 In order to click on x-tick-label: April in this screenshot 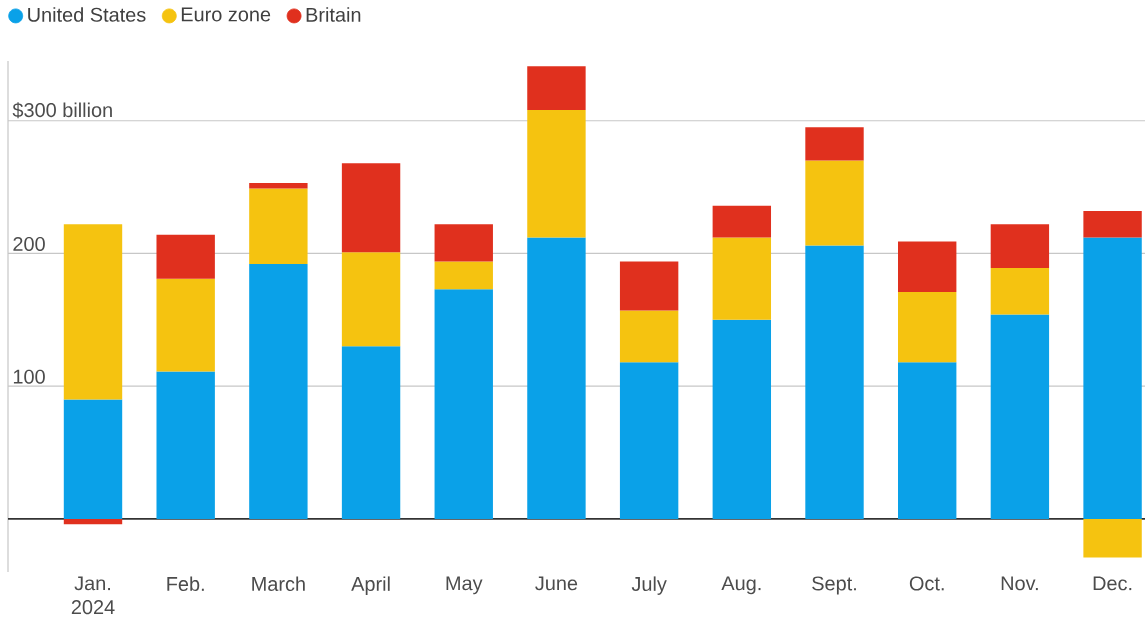, I will do `click(370, 585)`.